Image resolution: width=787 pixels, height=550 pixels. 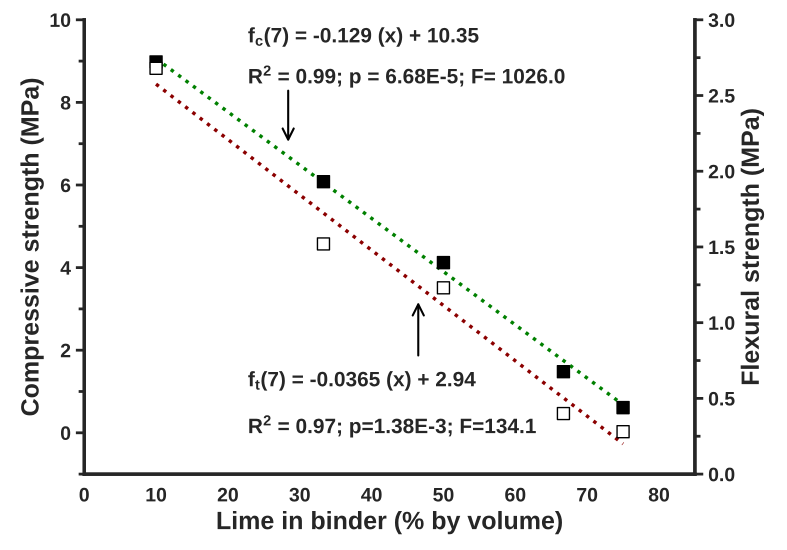 I want to click on y-tick-label: 8, so click(x=65, y=103).